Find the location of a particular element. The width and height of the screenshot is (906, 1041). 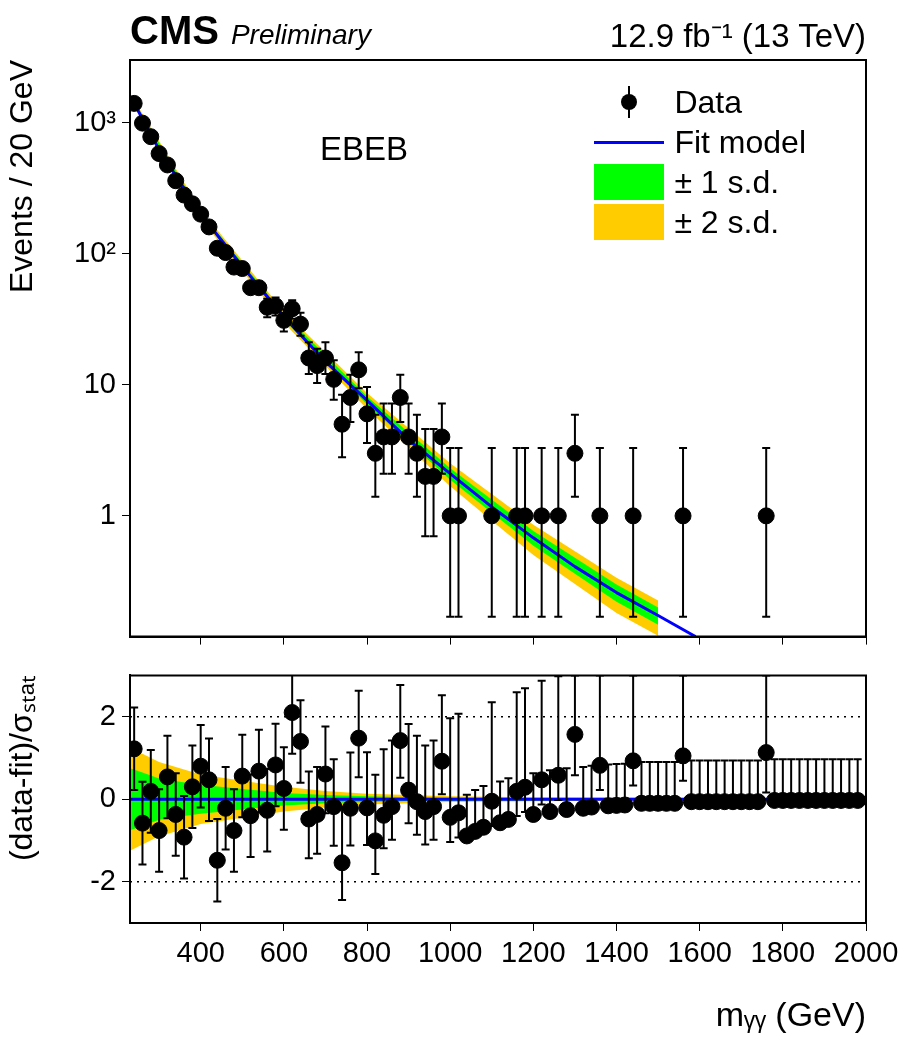

legend-label: ± 1 s.d. is located at coordinates (727, 182).